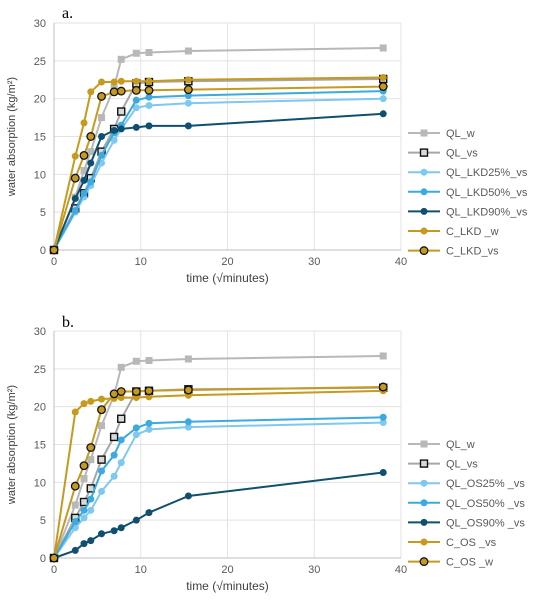  What do you see at coordinates (314, 262) in the screenshot?
I see `chart-a-x-tick-label: 30` at bounding box center [314, 262].